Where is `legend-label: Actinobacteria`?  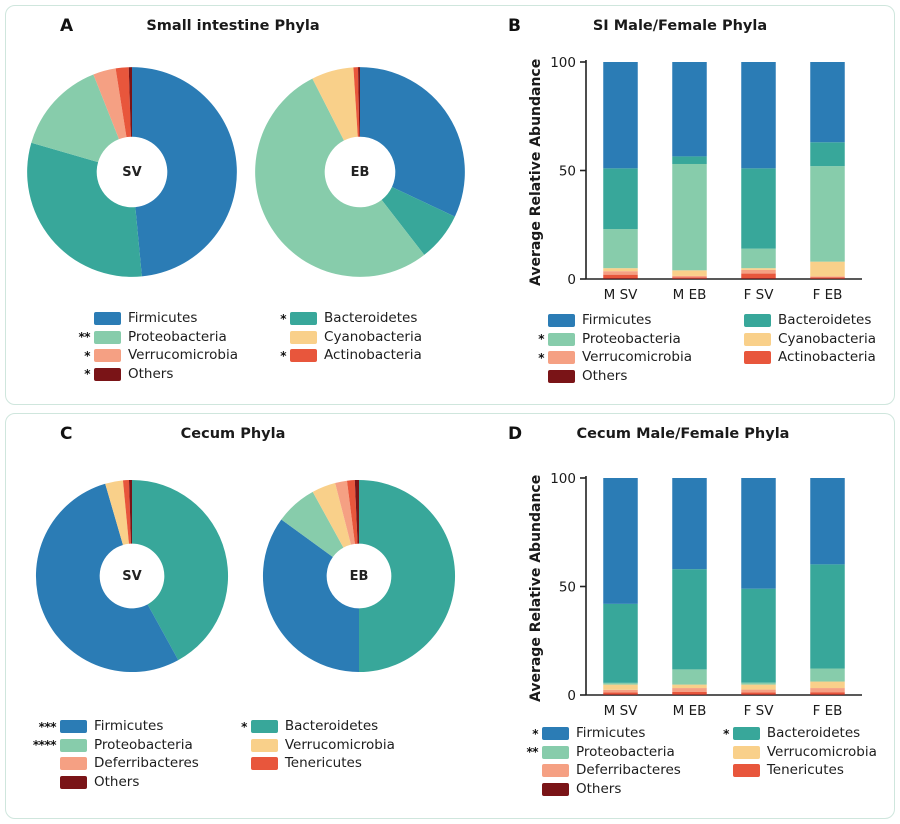 legend-label: Actinobacteria is located at coordinates (827, 357).